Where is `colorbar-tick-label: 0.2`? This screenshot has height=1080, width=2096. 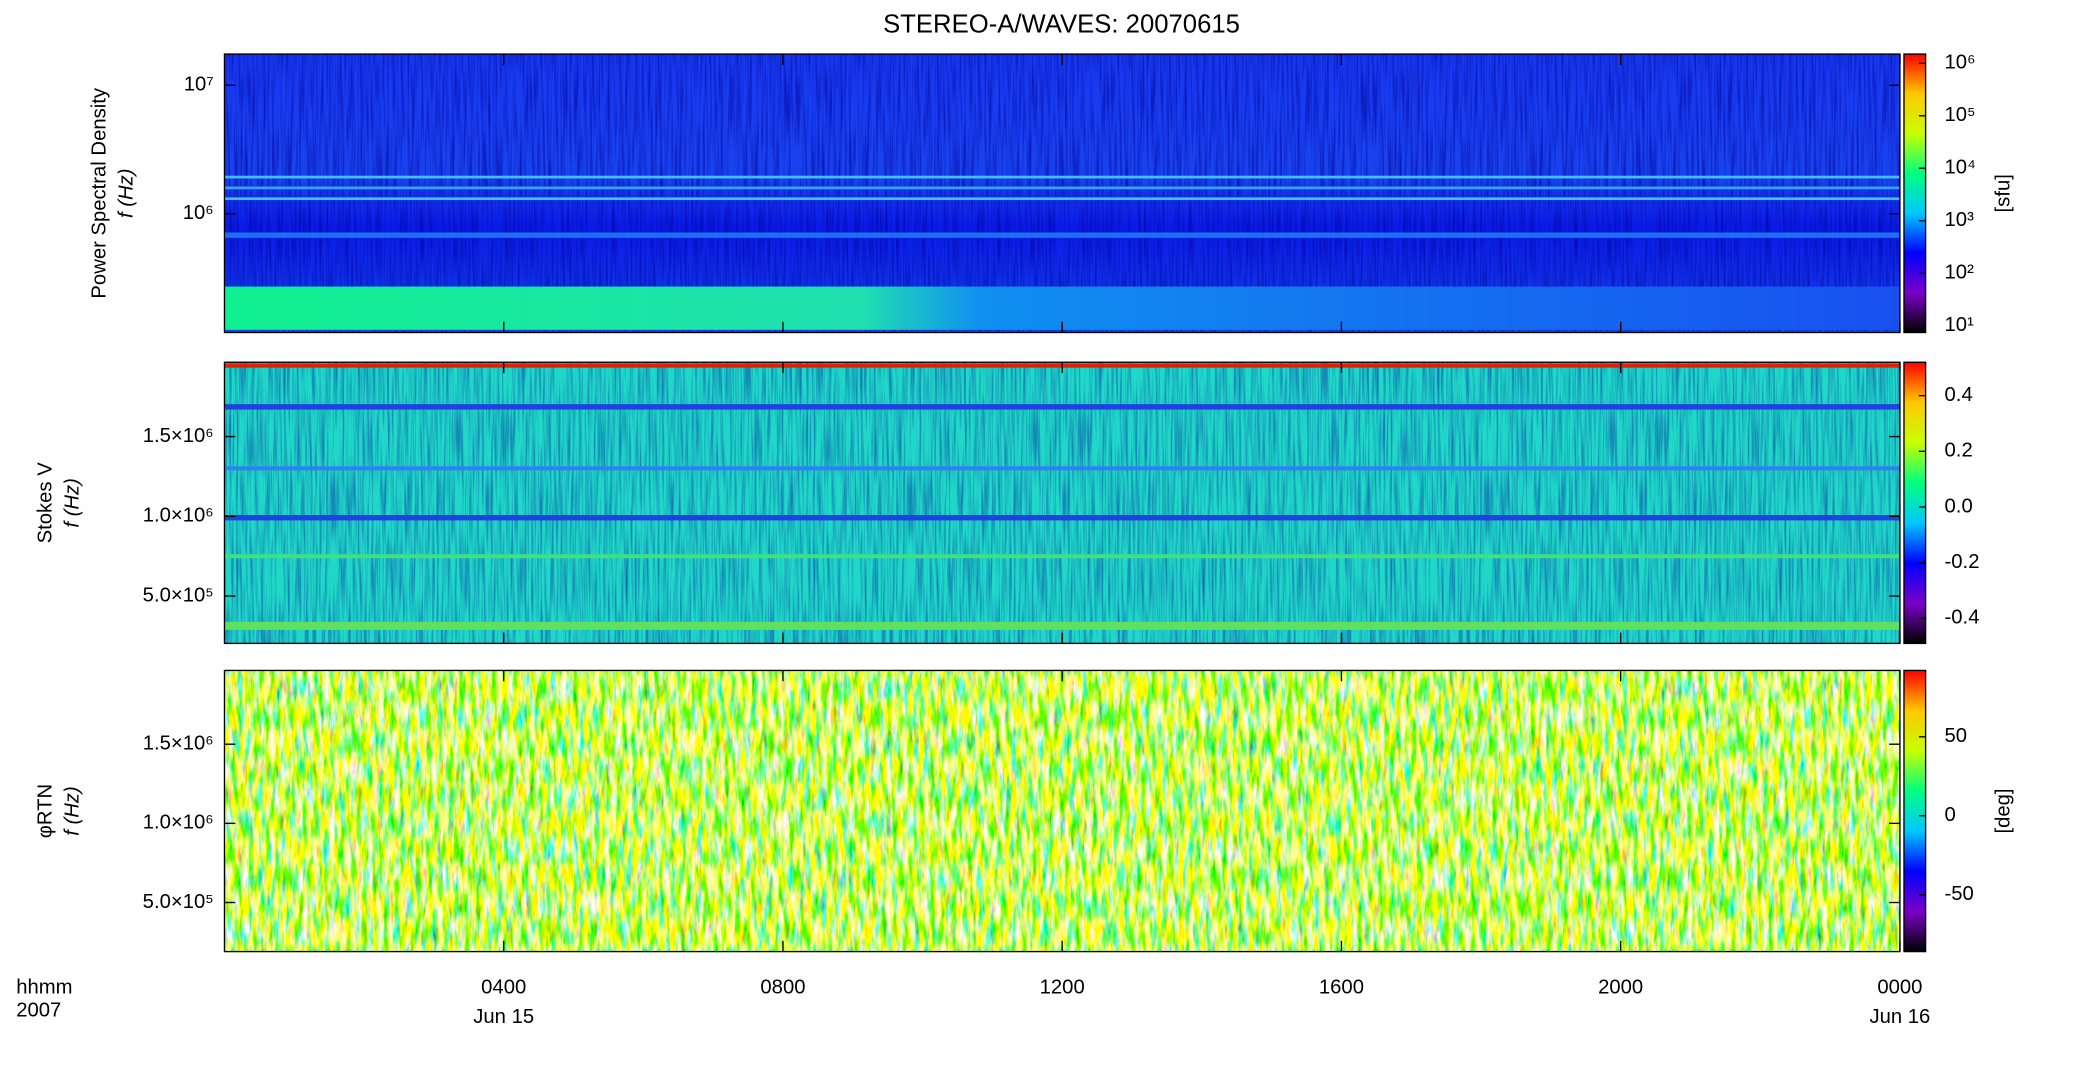 colorbar-tick-label: 0.2 is located at coordinates (1959, 451).